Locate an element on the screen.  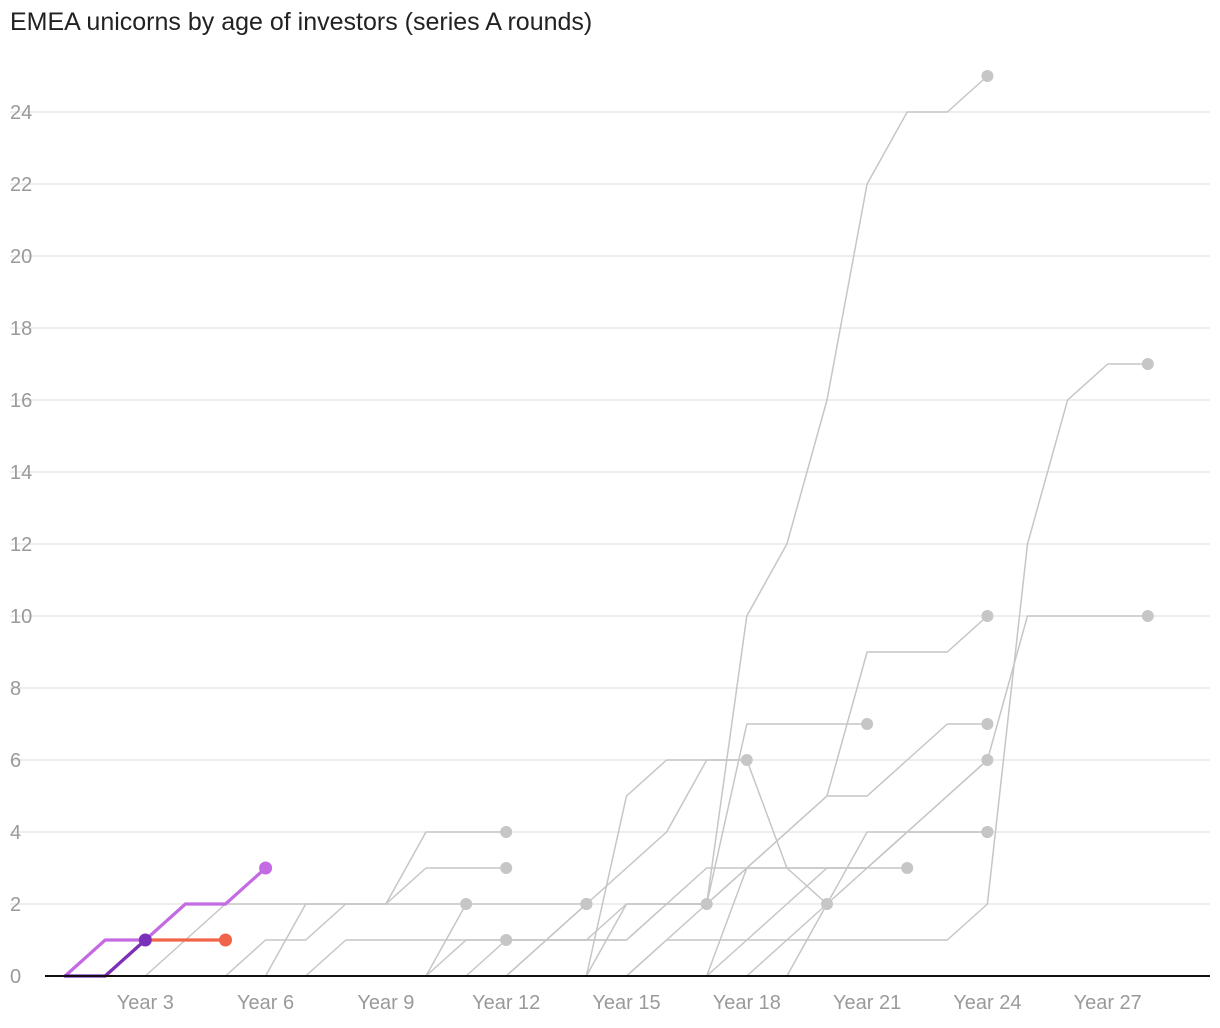
y-tick-label: 6 is located at coordinates (15, 761).